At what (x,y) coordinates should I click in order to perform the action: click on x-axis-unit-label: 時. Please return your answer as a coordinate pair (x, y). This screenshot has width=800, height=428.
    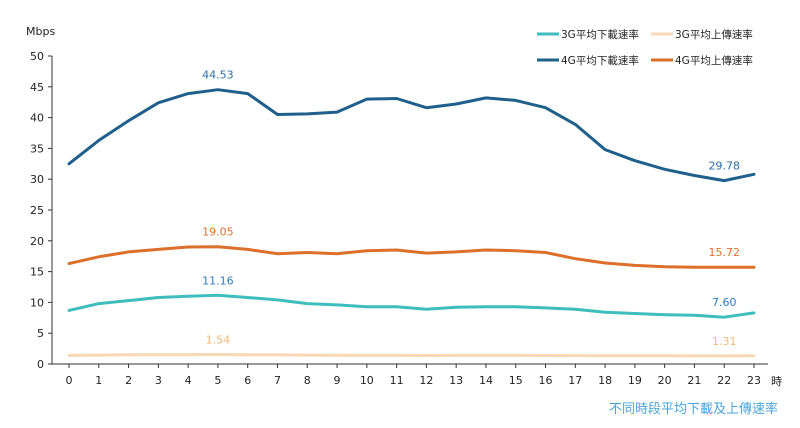
    Looking at the image, I should click on (776, 381).